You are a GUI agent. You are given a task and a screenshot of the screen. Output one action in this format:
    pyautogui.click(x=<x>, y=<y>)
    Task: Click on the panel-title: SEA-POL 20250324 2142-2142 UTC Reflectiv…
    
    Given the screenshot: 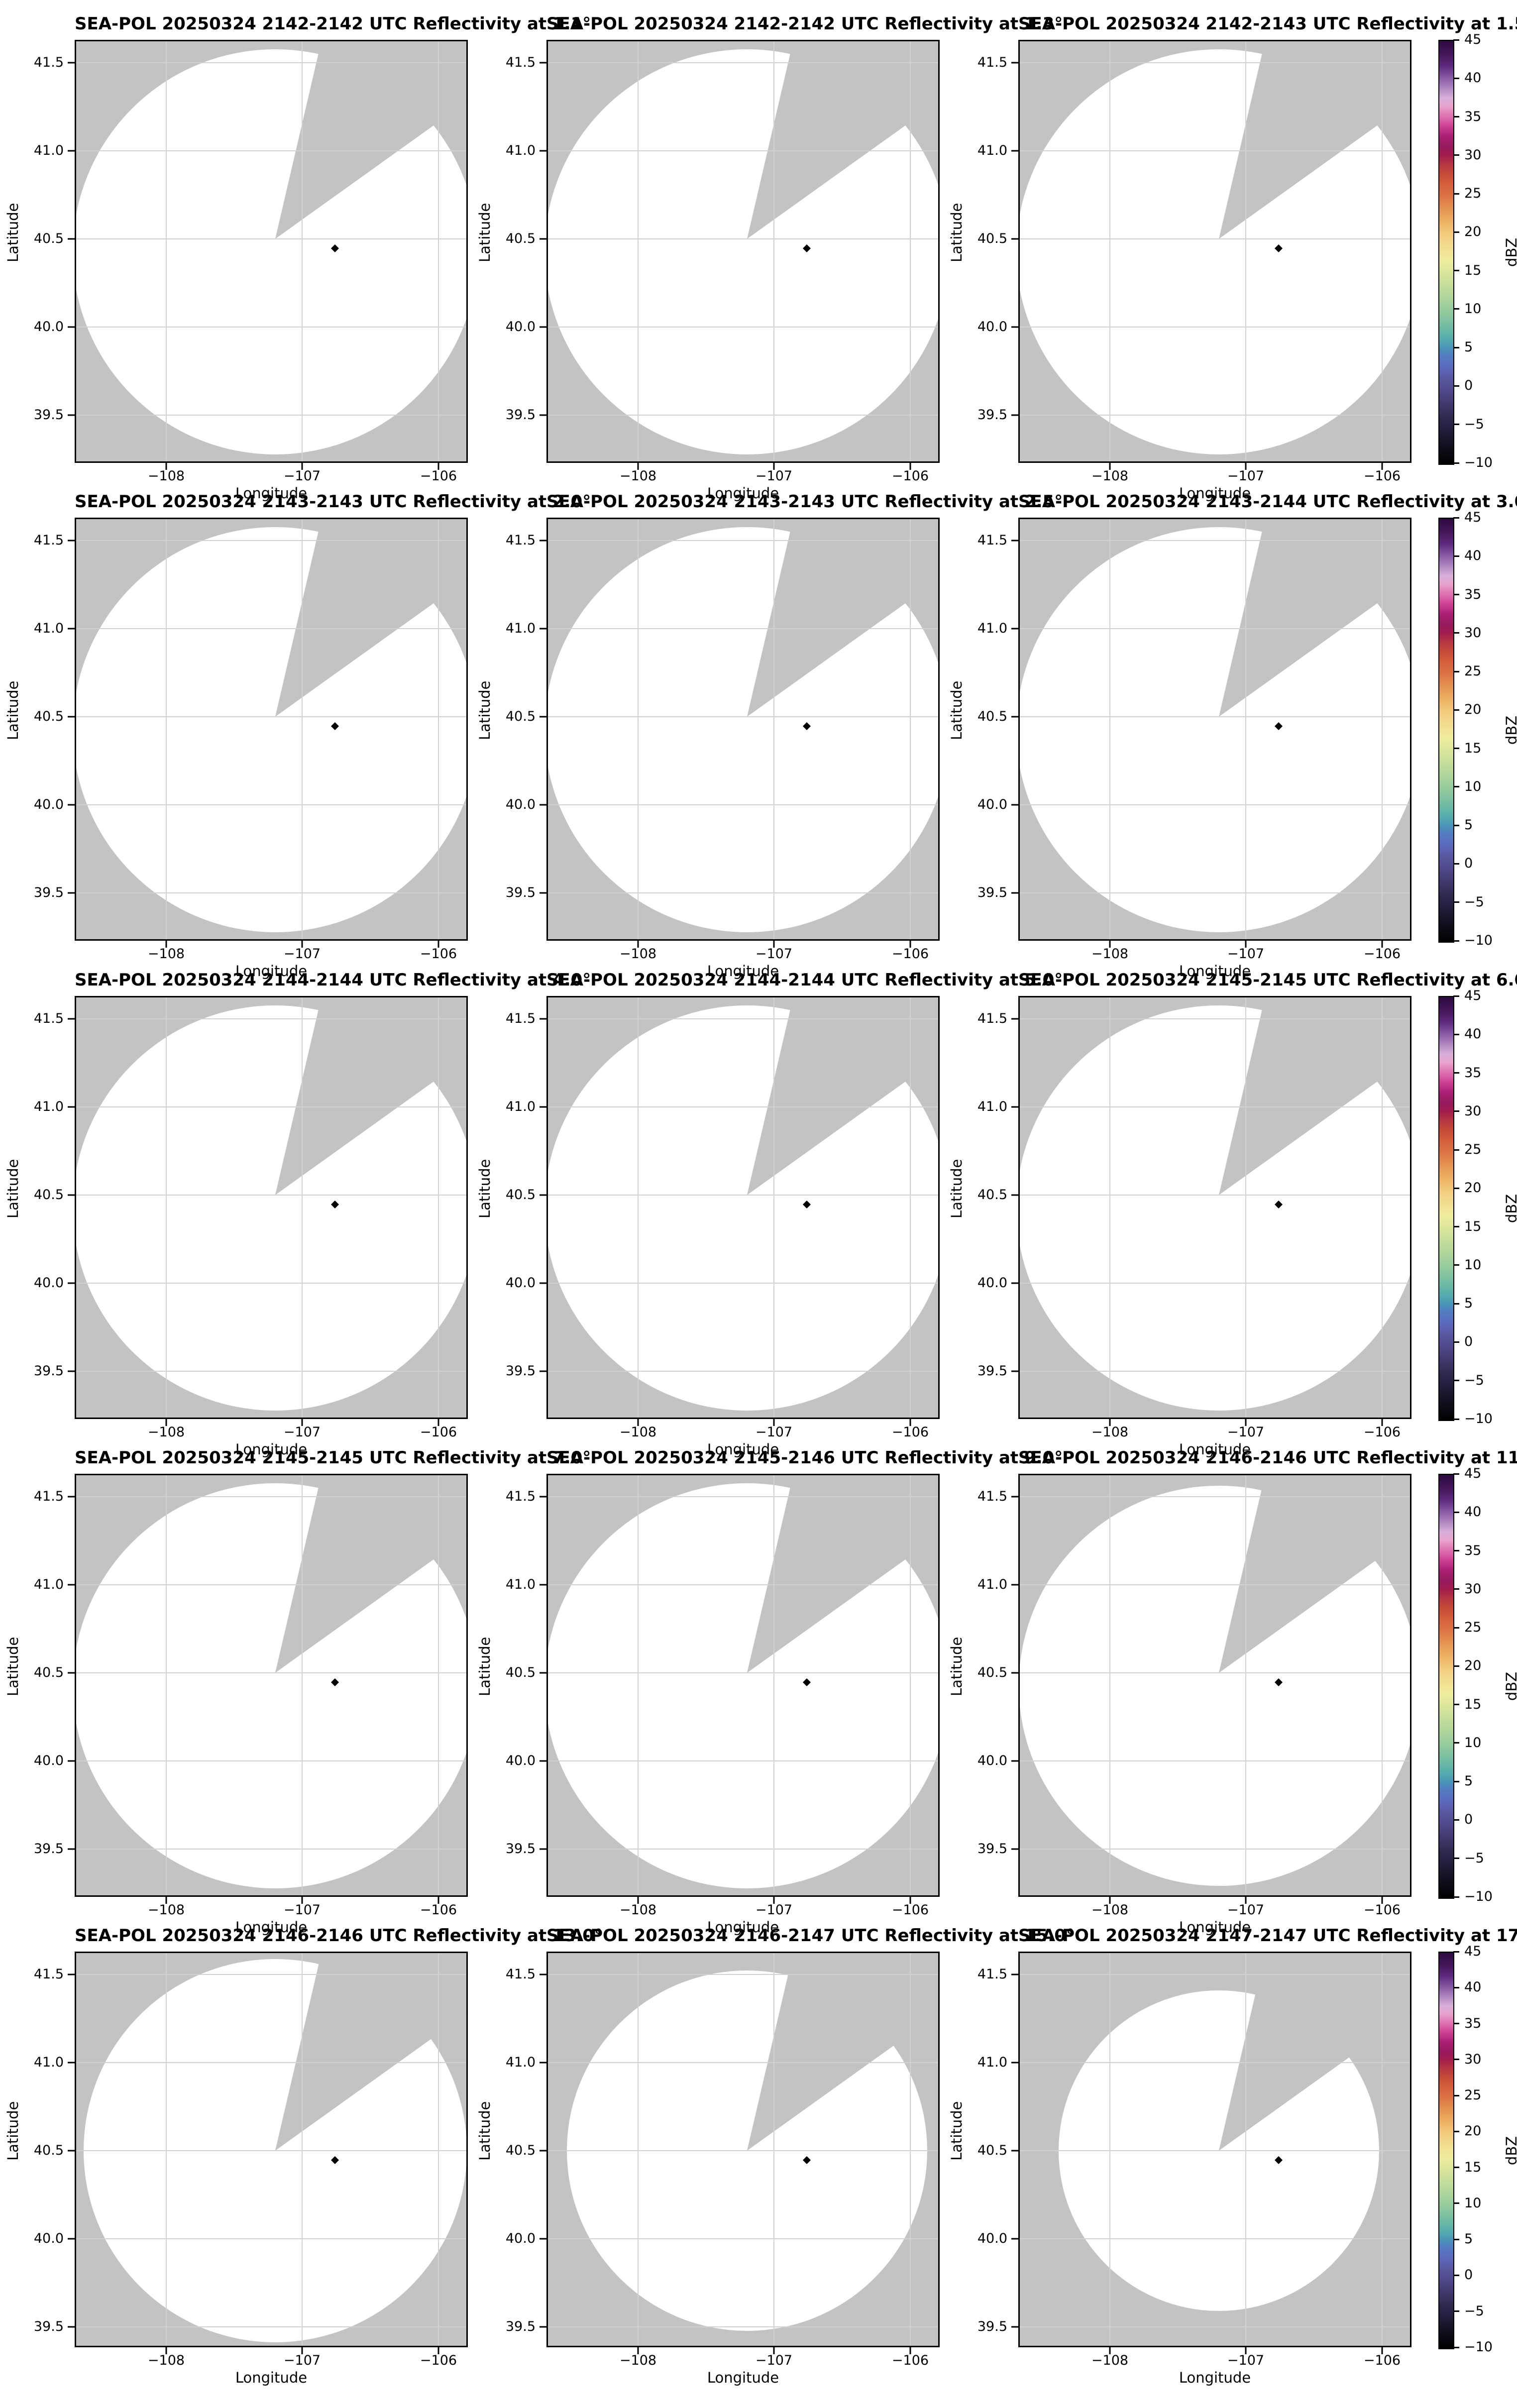 What is the action you would take?
    pyautogui.click(x=805, y=24)
    